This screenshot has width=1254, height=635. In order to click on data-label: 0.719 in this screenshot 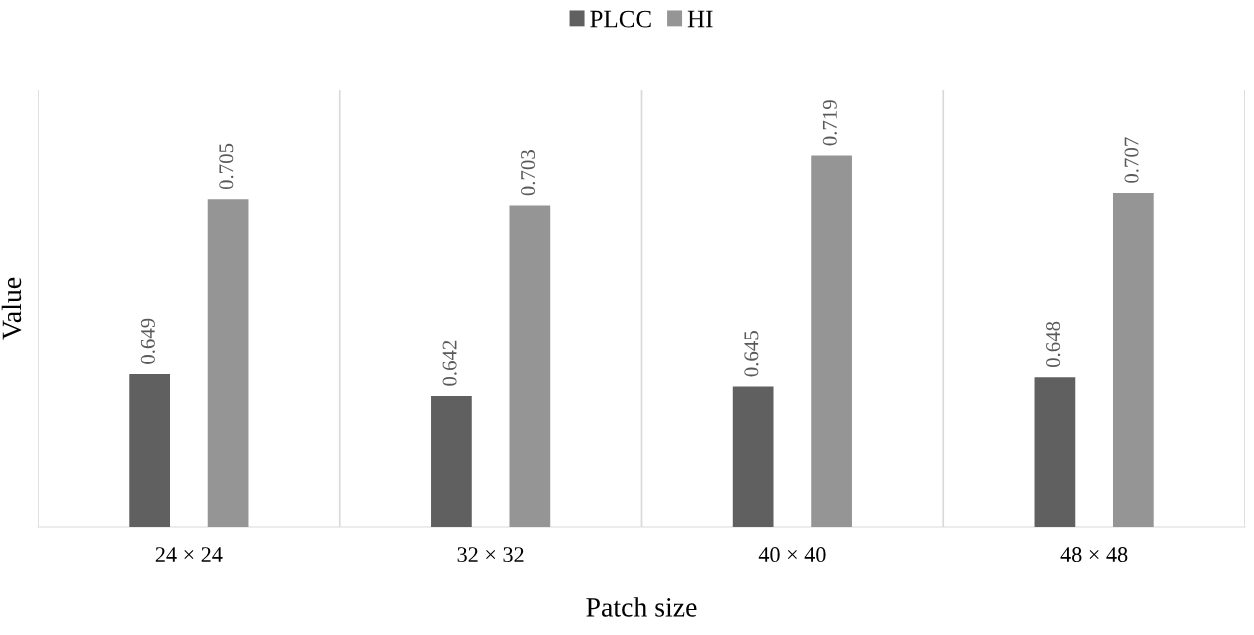, I will do `click(829, 123)`.